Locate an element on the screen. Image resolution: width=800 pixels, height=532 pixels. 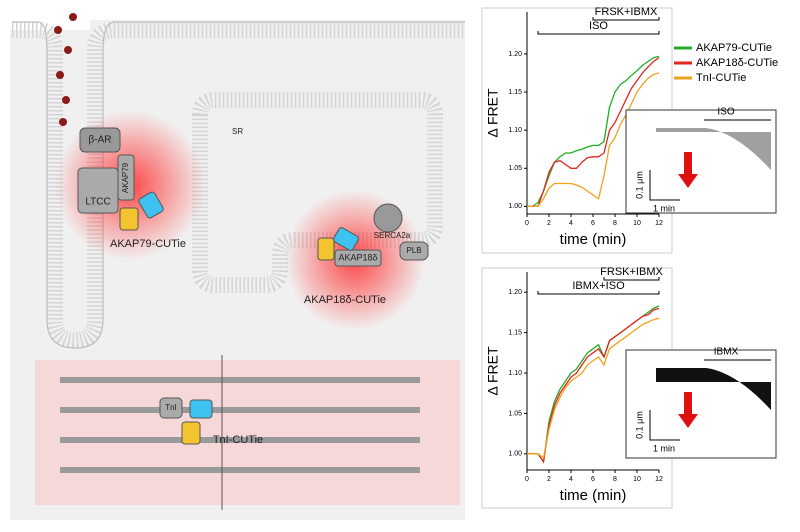
label: β-AR is located at coordinates (100, 140).